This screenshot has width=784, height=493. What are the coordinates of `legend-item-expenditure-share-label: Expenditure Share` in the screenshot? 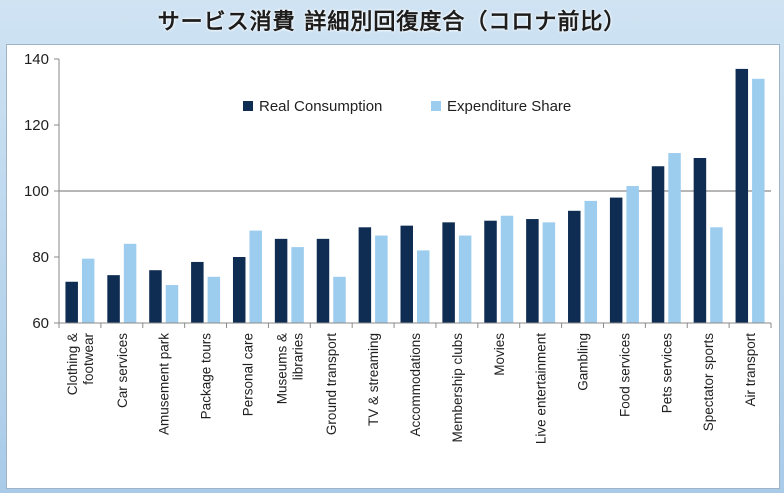 It's located at (509, 106).